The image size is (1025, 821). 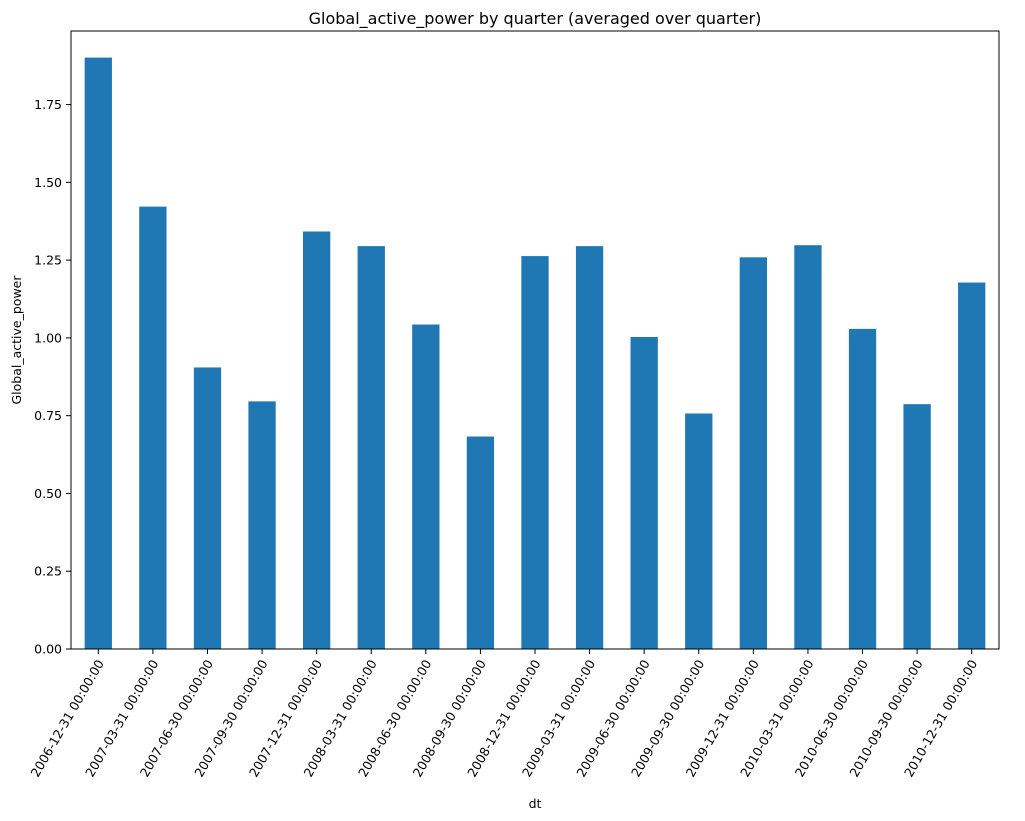 I want to click on y-tick-label: 0.50, so click(x=48, y=493).